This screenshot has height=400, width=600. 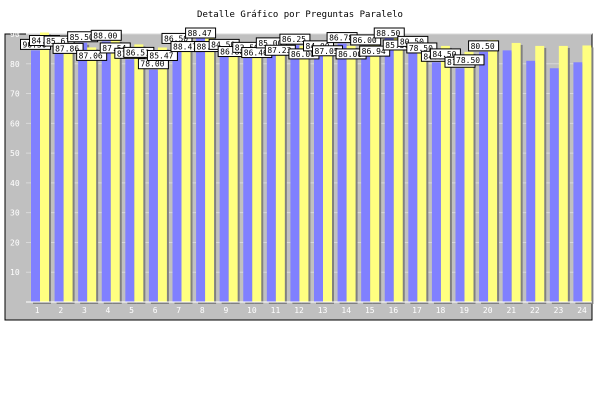 I want to click on data-label: 87.06, so click(x=91, y=55).